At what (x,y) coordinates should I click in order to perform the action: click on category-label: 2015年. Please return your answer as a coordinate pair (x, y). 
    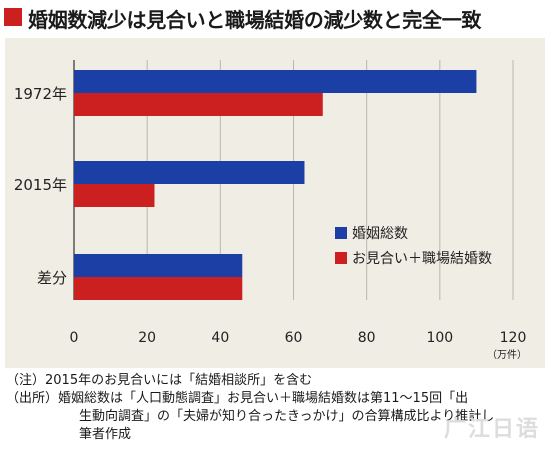
    Looking at the image, I should click on (40, 185).